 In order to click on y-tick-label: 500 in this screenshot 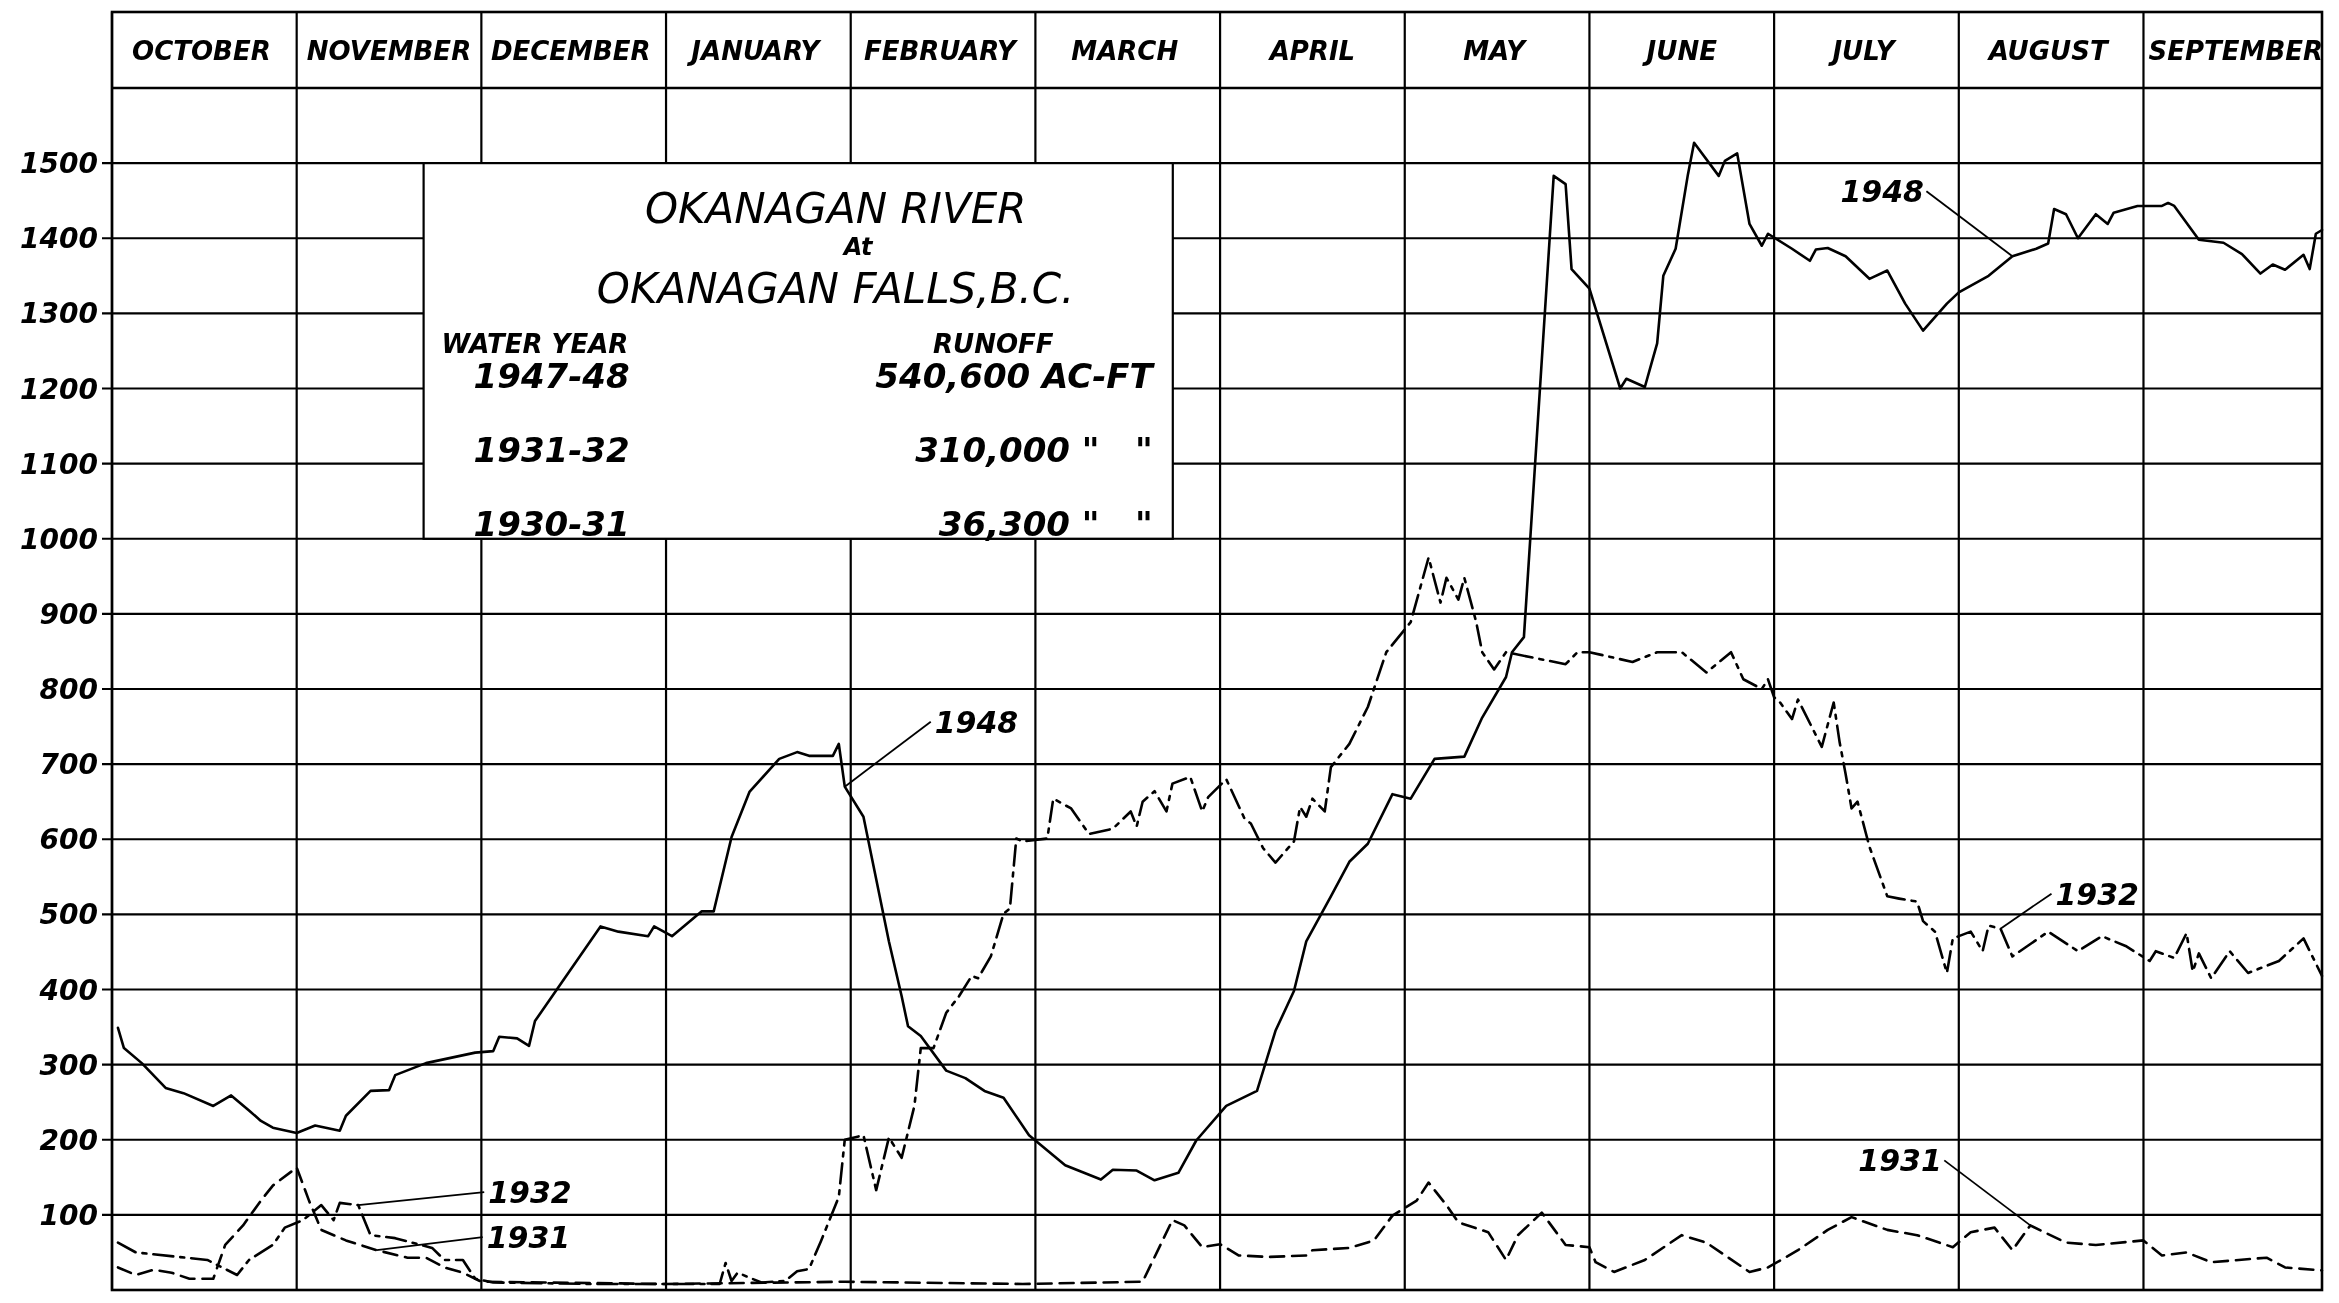, I will do `click(68, 915)`.